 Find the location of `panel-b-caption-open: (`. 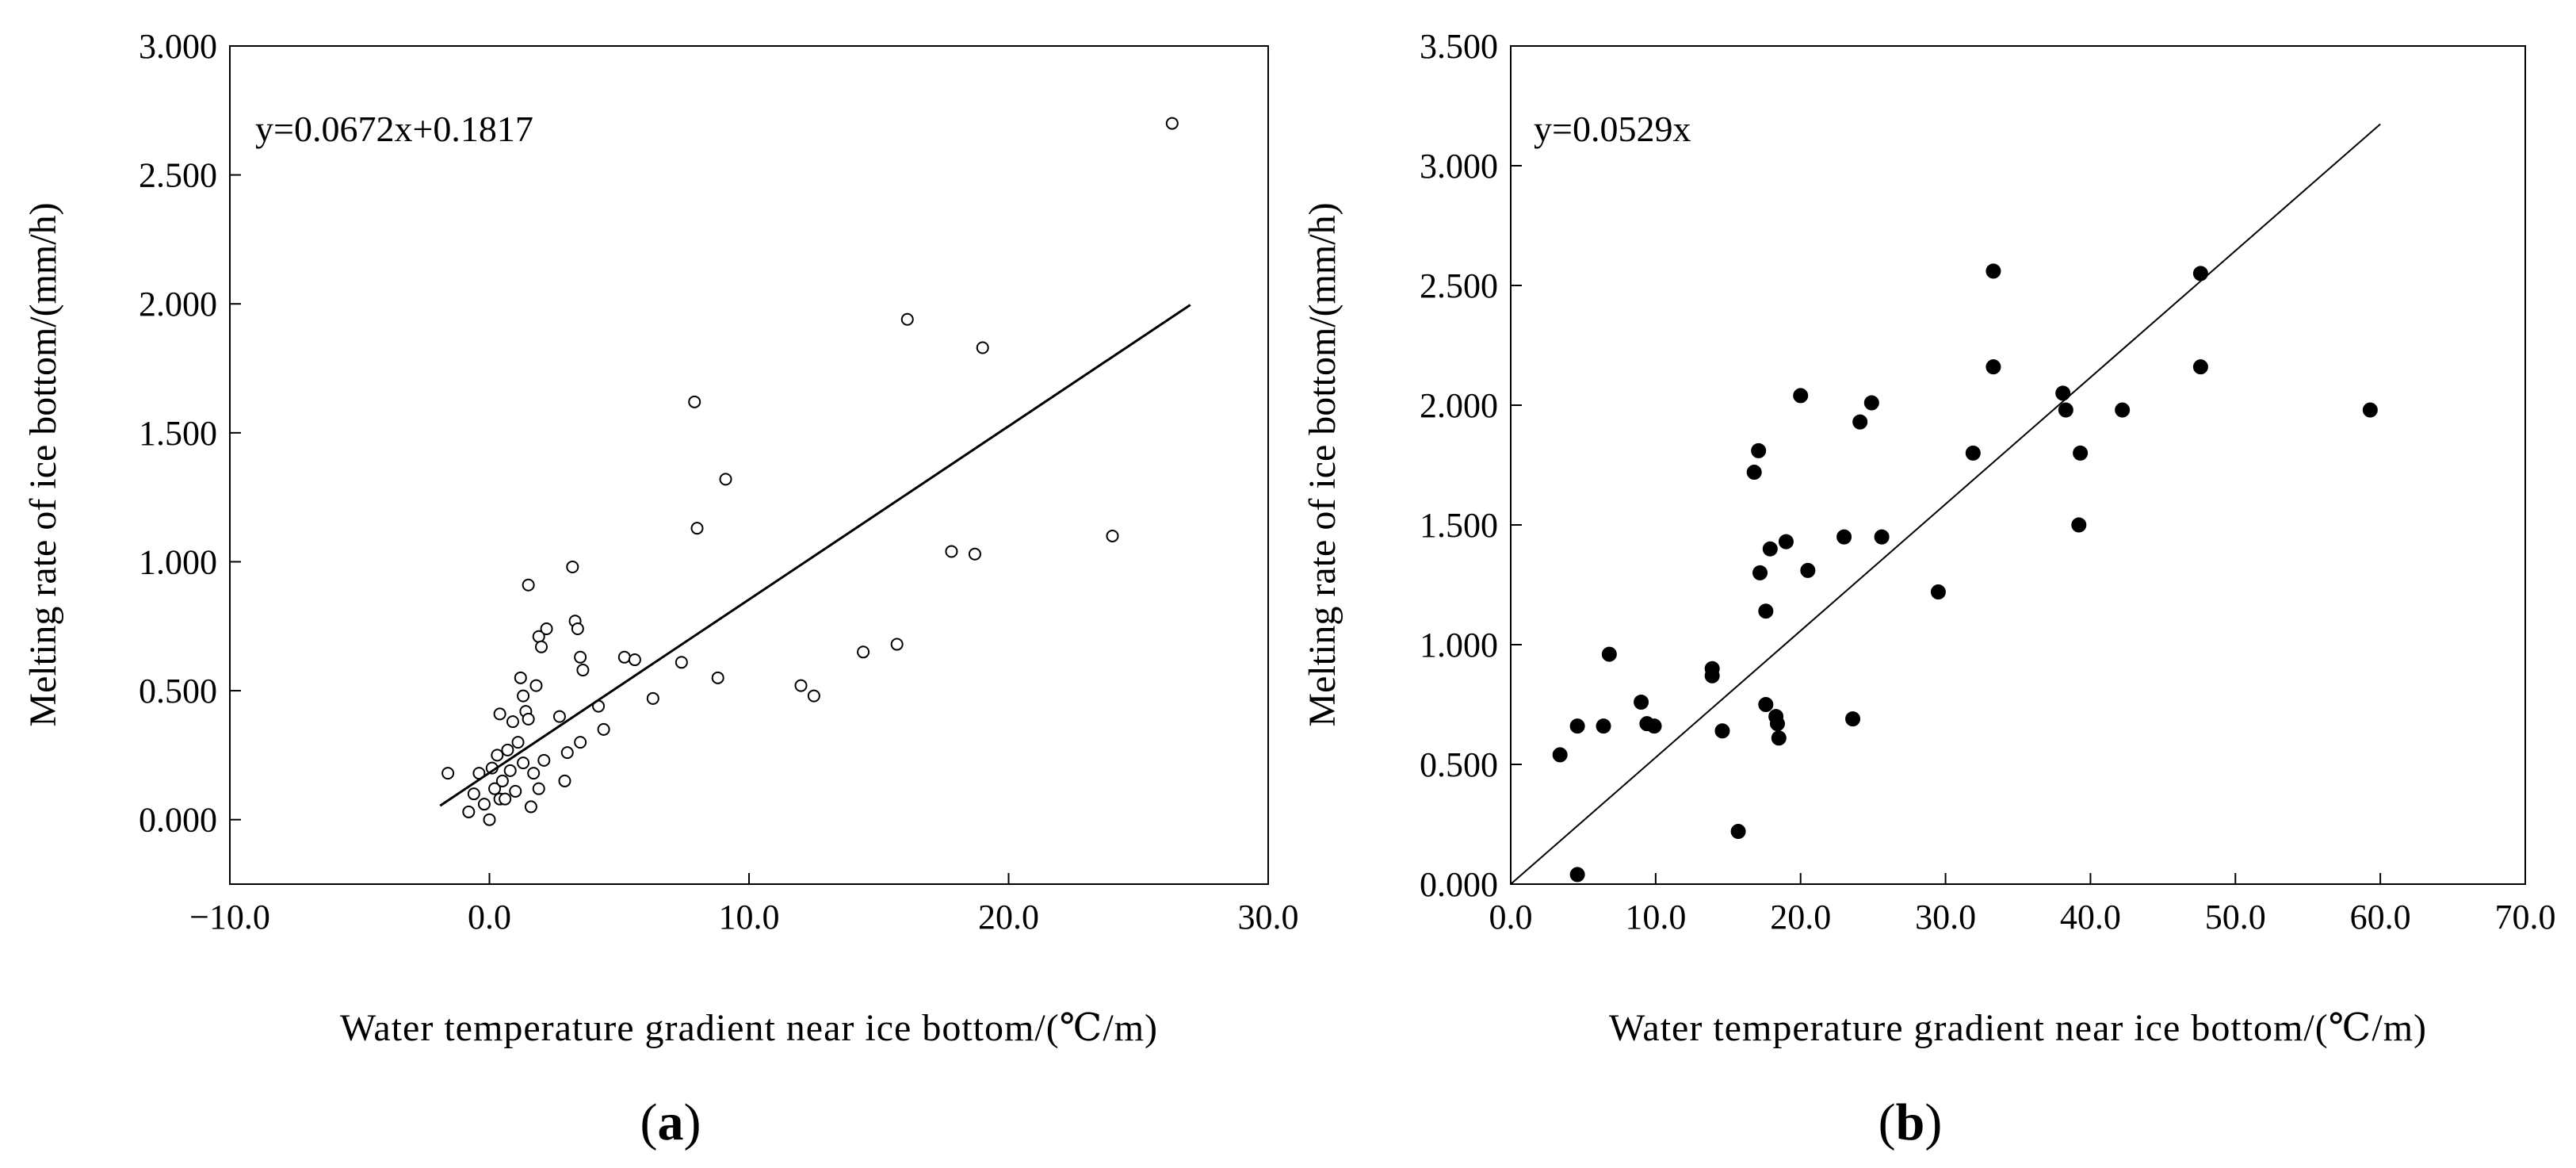

panel-b-caption-open: ( is located at coordinates (1887, 1122).